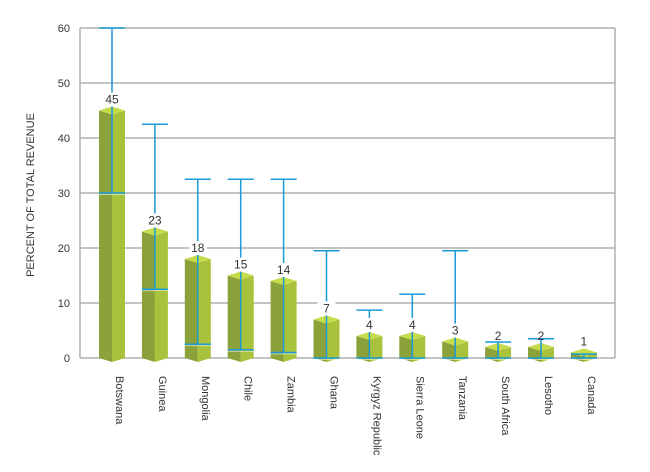  What do you see at coordinates (334, 393) in the screenshot?
I see `x-tick-label: Ghana` at bounding box center [334, 393].